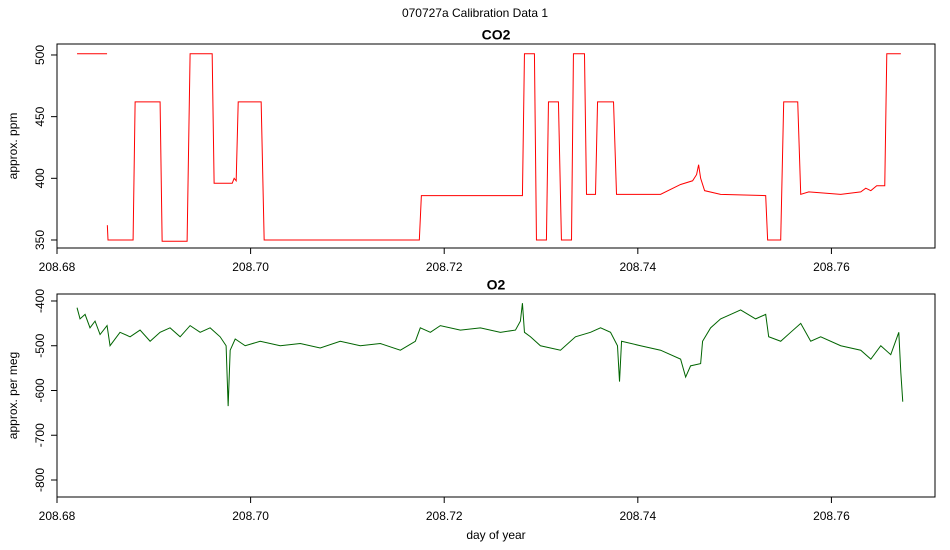  I want to click on y-tick-label: -700, so click(40, 435).